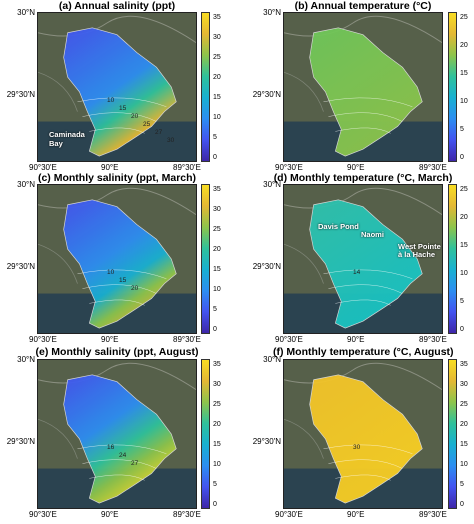 This screenshot has height=524, width=474. What do you see at coordinates (357, 272) in the screenshot?
I see `contour-label: 14` at bounding box center [357, 272].